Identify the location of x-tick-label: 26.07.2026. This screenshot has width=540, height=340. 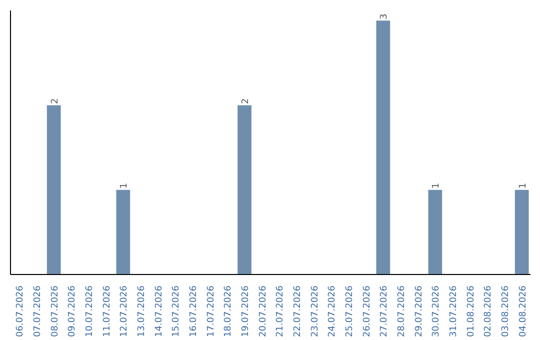
(367, 311).